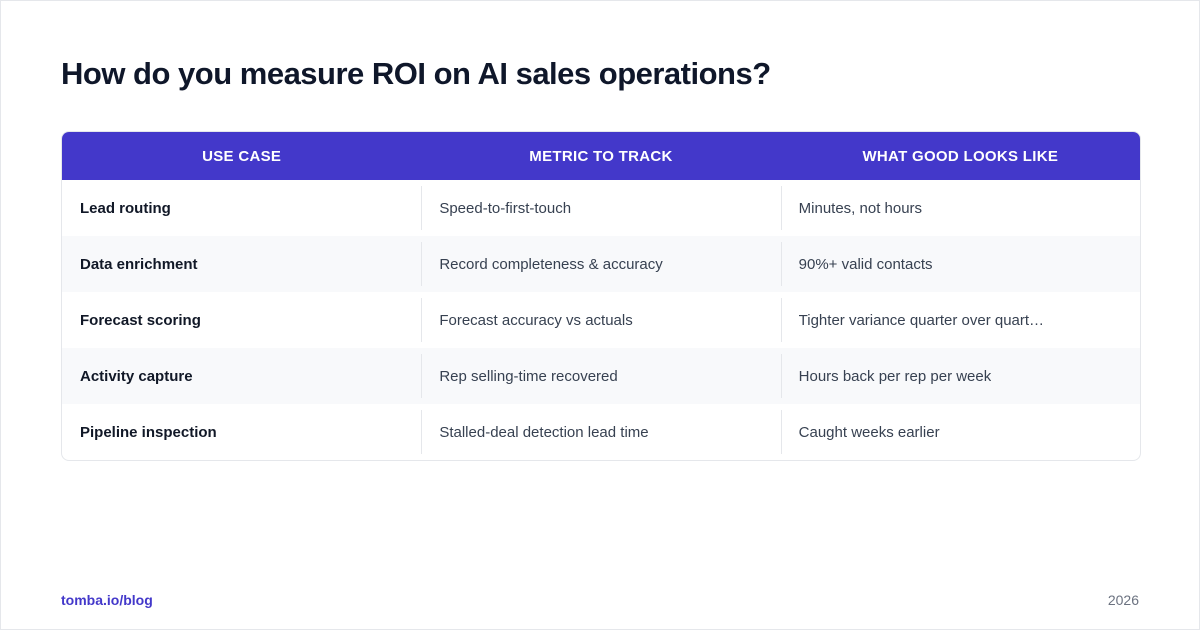 Image resolution: width=1200 pixels, height=630 pixels. Describe the element at coordinates (241, 208) in the screenshot. I see `cell-use-case: Lead routing` at that location.